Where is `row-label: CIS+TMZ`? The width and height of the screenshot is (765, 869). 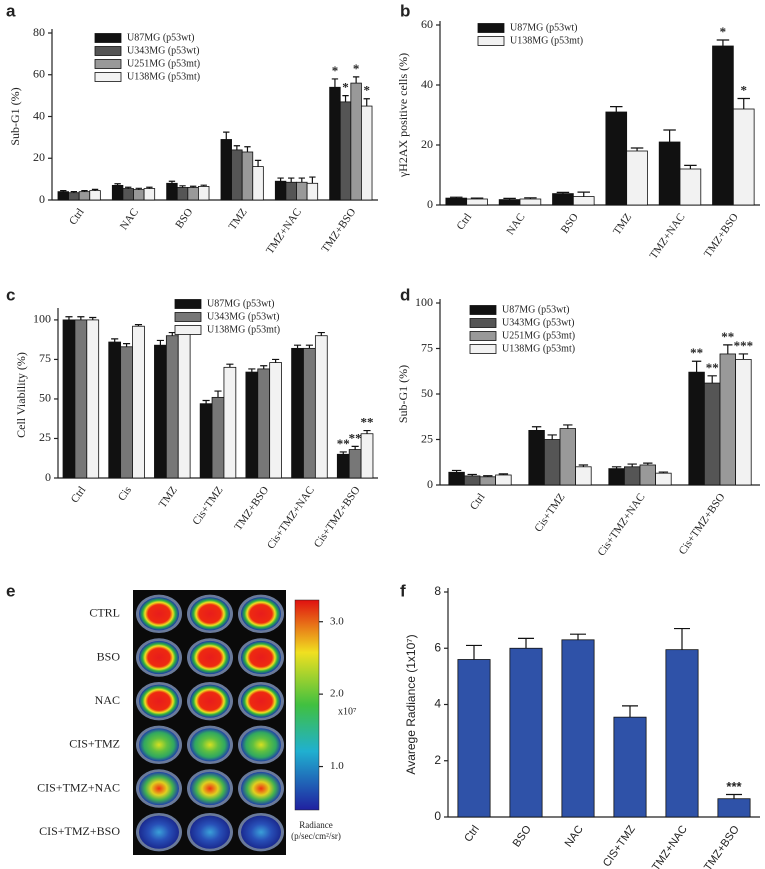 row-label: CIS+TMZ is located at coordinates (94, 744).